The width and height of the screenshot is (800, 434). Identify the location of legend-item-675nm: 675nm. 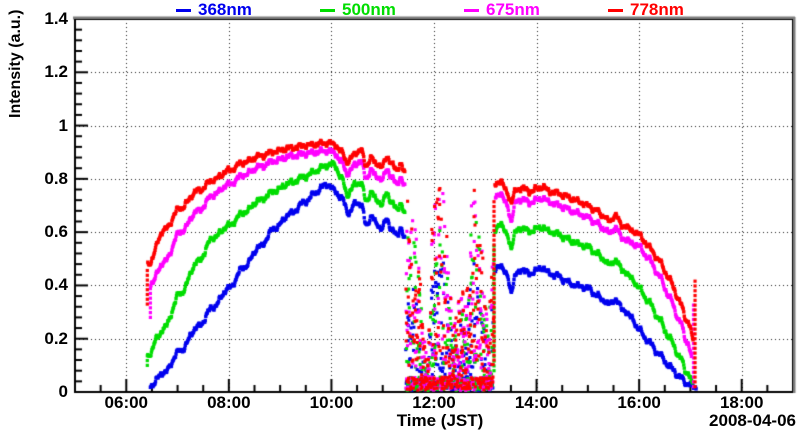
(502, 10).